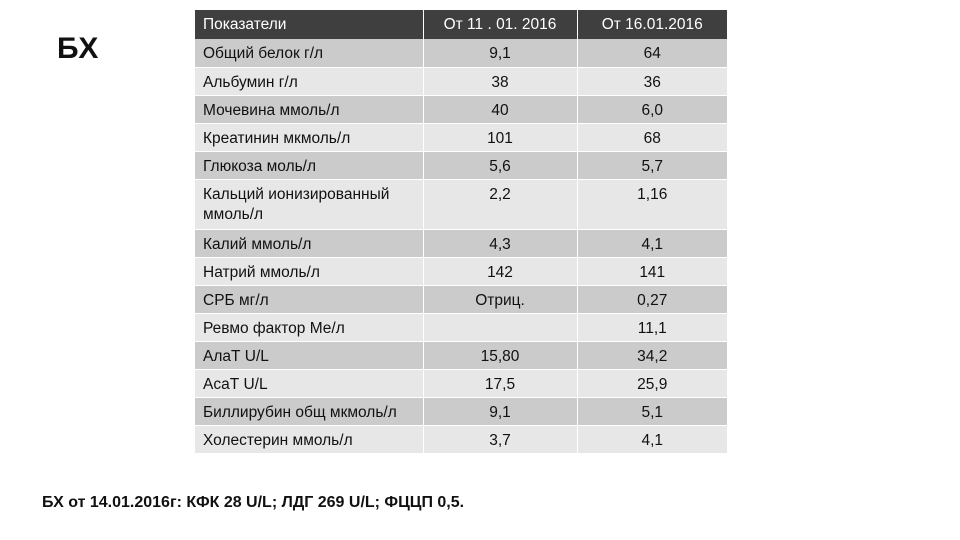 This screenshot has height=540, width=960. I want to click on row-name: Альбумин г/л, so click(309, 81).